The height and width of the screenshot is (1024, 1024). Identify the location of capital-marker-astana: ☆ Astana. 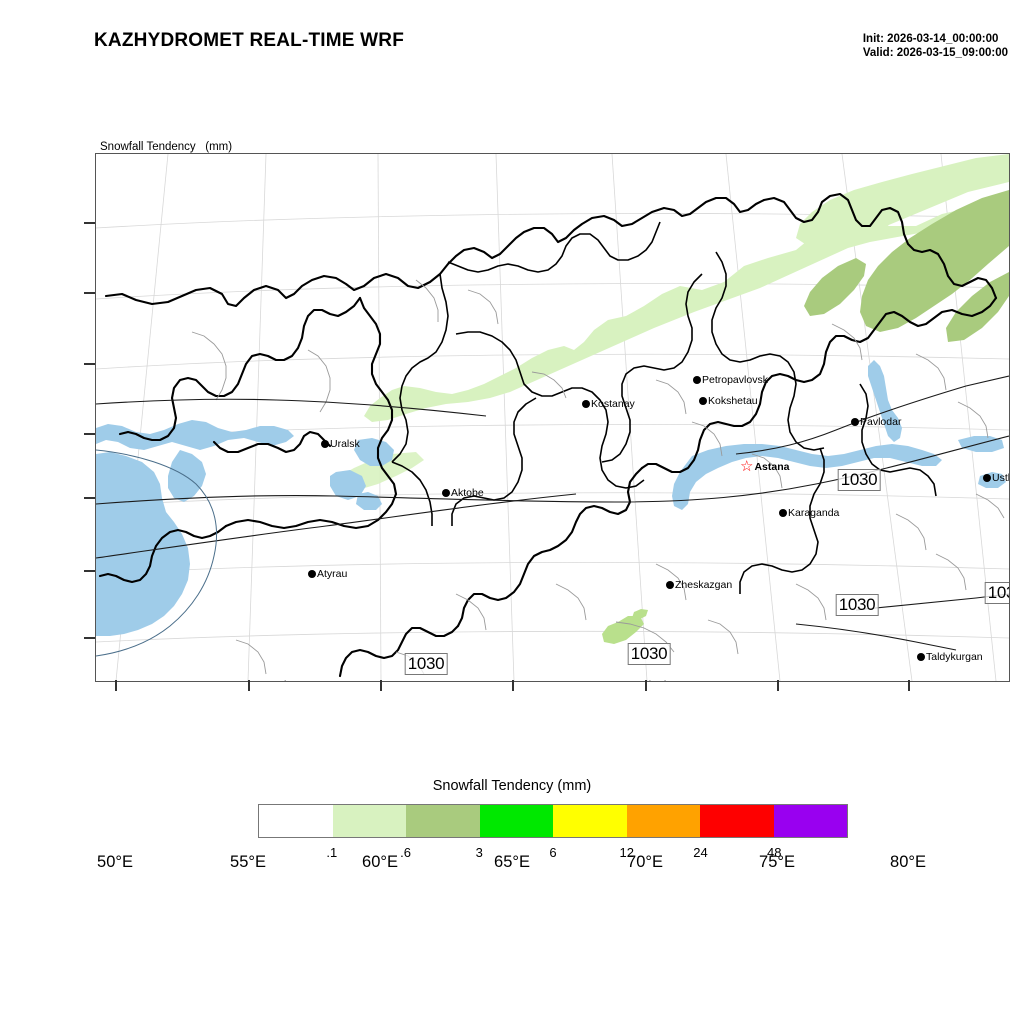
(765, 466).